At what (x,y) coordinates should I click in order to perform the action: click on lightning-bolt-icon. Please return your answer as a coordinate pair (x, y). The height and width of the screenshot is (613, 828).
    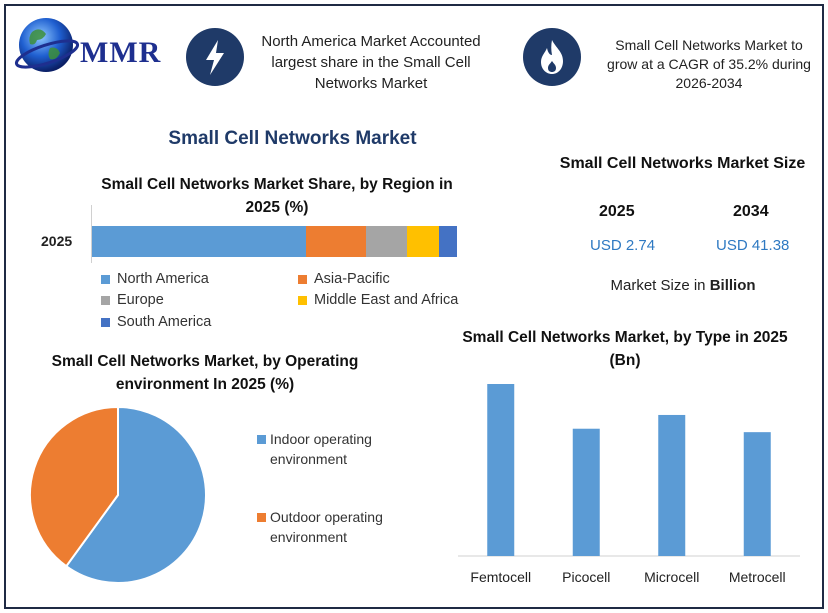
    Looking at the image, I should click on (215, 57).